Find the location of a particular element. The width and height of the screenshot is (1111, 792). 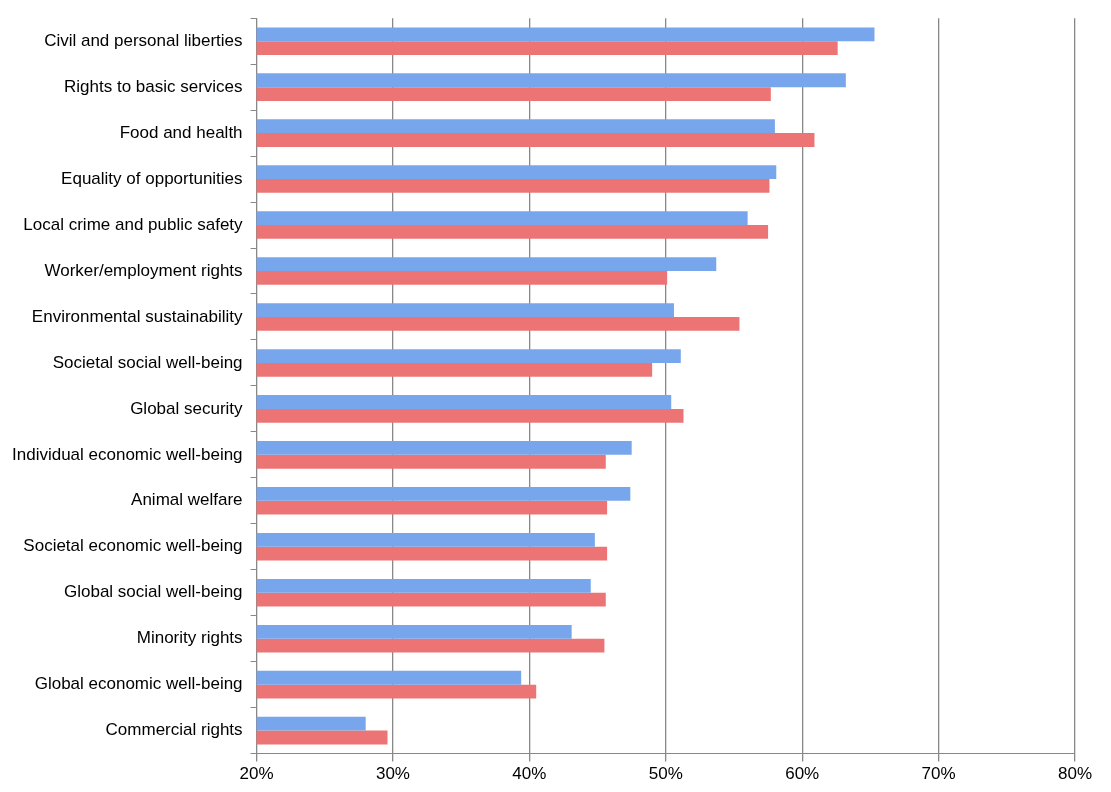

y-tick-label: Global security is located at coordinates (187, 408).